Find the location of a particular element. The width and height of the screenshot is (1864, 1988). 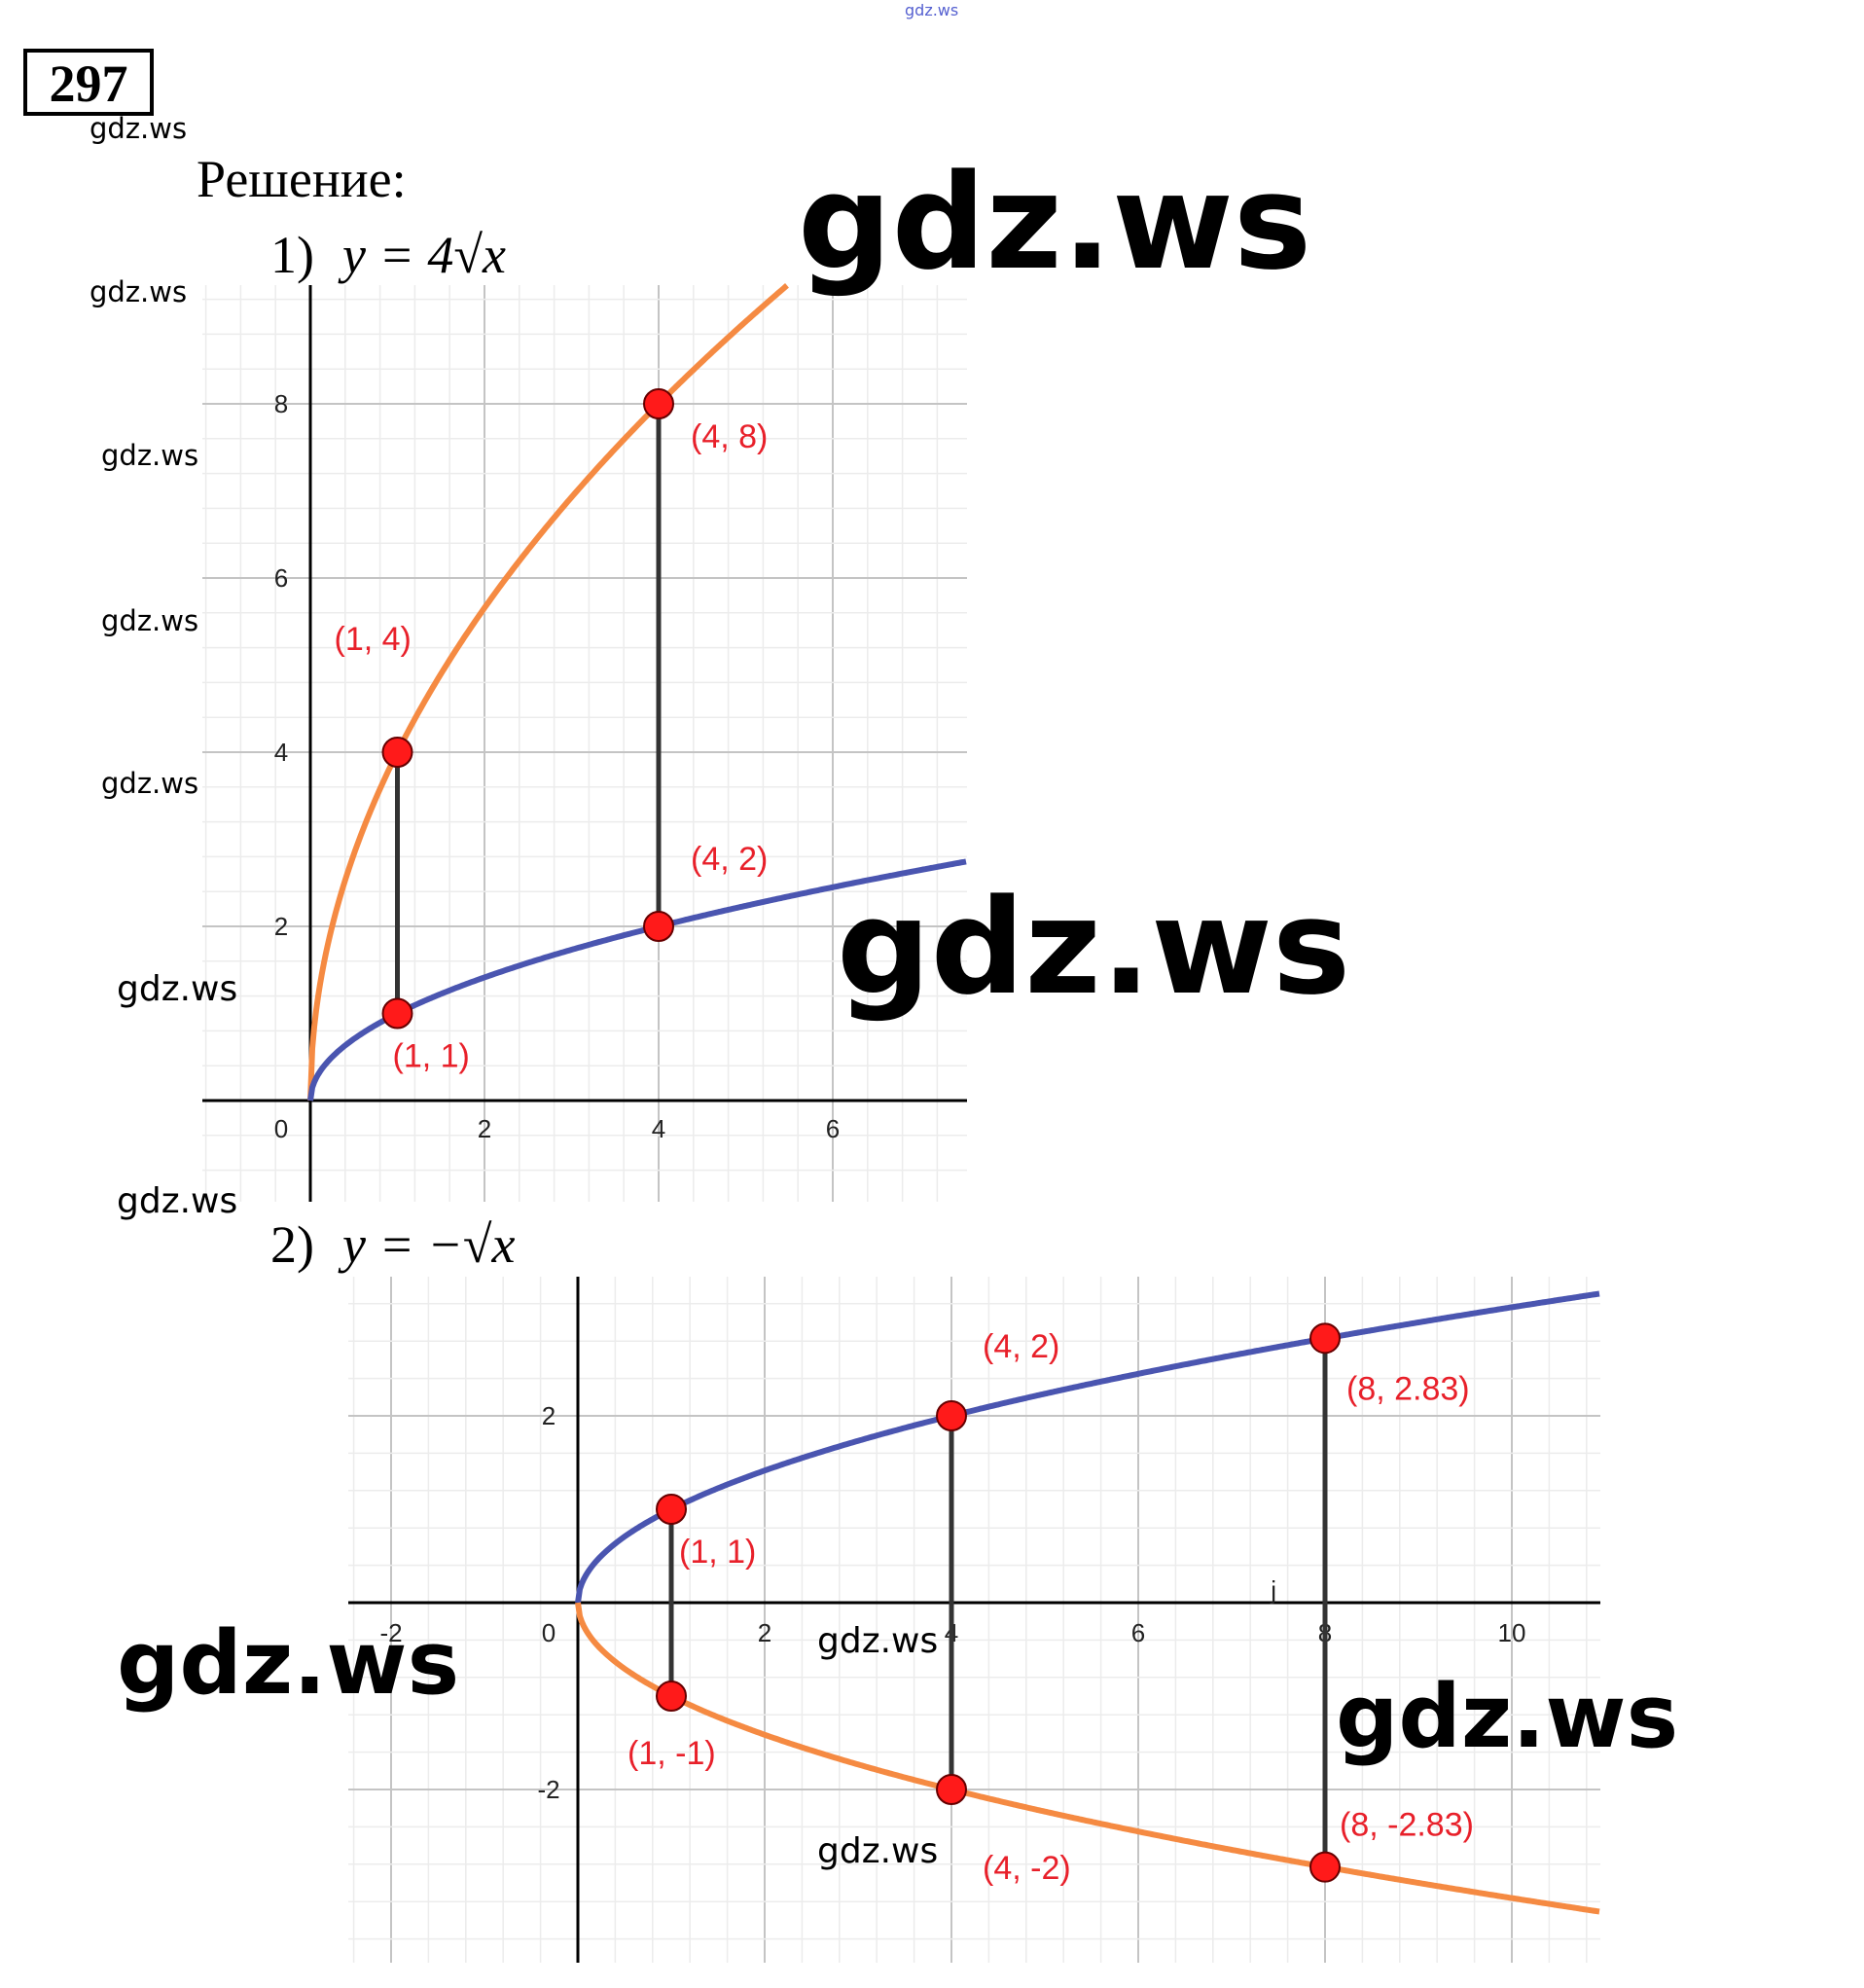

part2-label: 2) is located at coordinates (292, 1244).